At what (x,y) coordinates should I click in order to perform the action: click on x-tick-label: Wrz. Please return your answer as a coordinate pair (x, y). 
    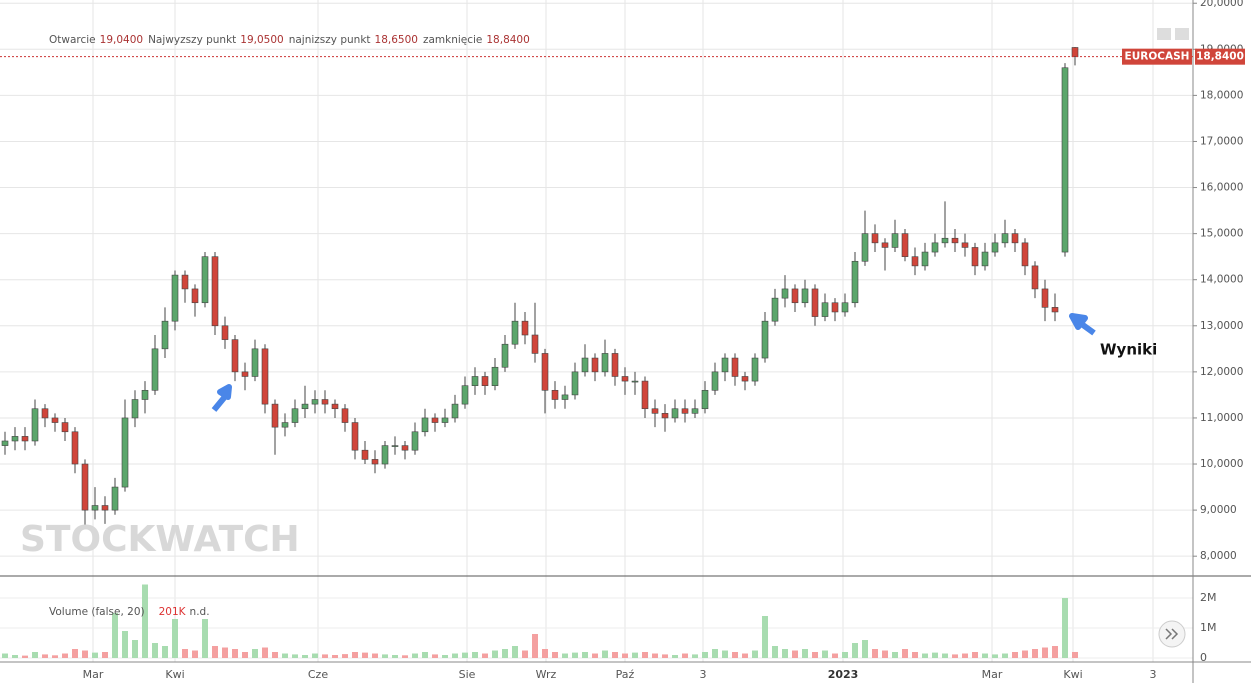
    Looking at the image, I should click on (546, 674).